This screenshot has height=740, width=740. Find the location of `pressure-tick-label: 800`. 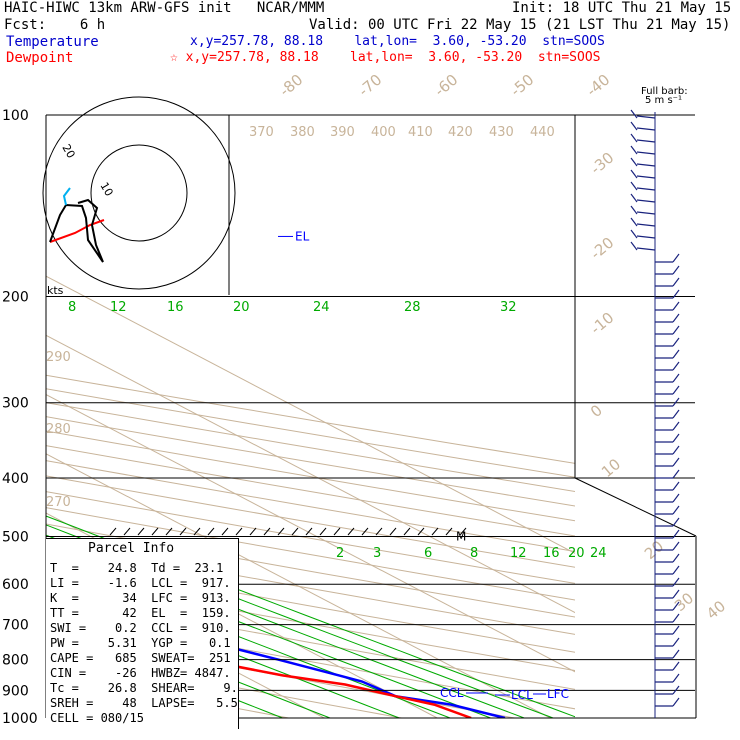

pressure-tick-label: 800 is located at coordinates (15, 661).